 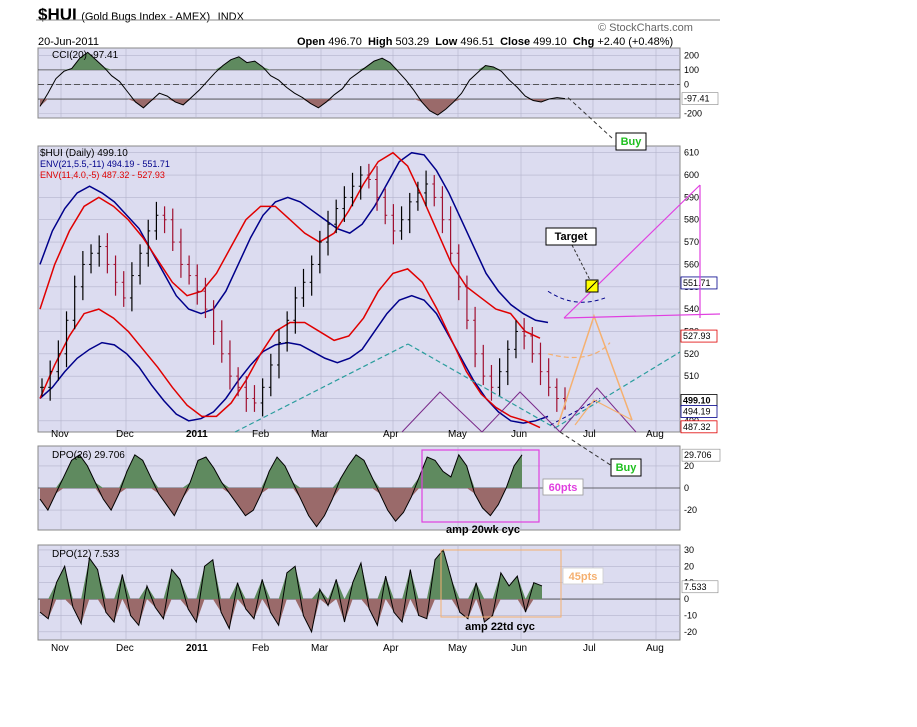 What do you see at coordinates (320, 648) in the screenshot?
I see `month-label-1-4: Mar` at bounding box center [320, 648].